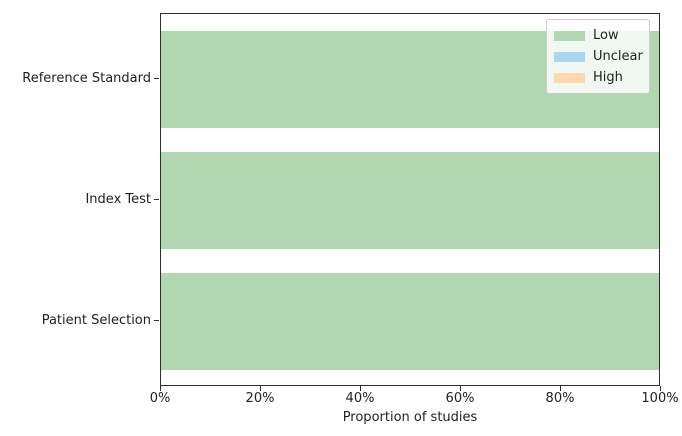  I want to click on legend-item-unclear: Unclear, so click(598, 56).